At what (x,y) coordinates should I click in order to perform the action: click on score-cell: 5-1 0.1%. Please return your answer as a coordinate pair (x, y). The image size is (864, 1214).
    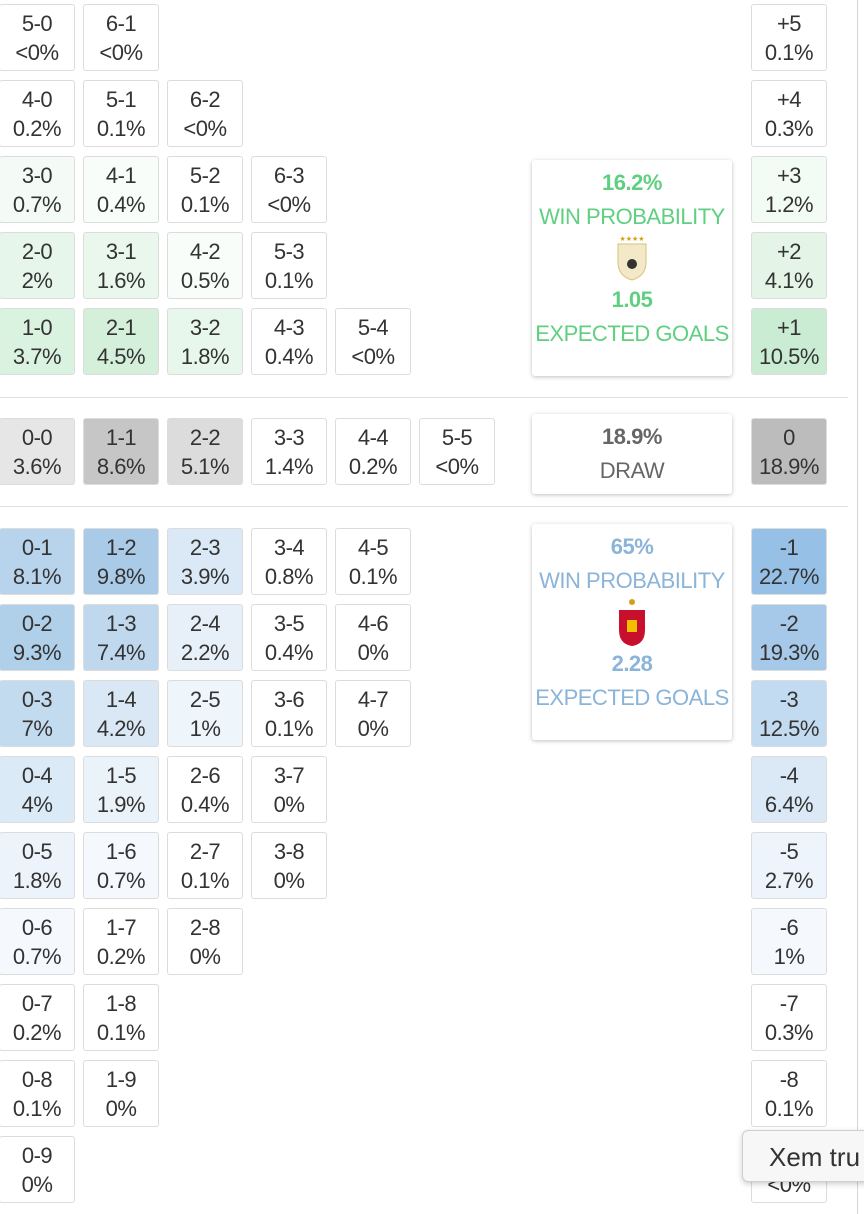
    Looking at the image, I should click on (121, 113).